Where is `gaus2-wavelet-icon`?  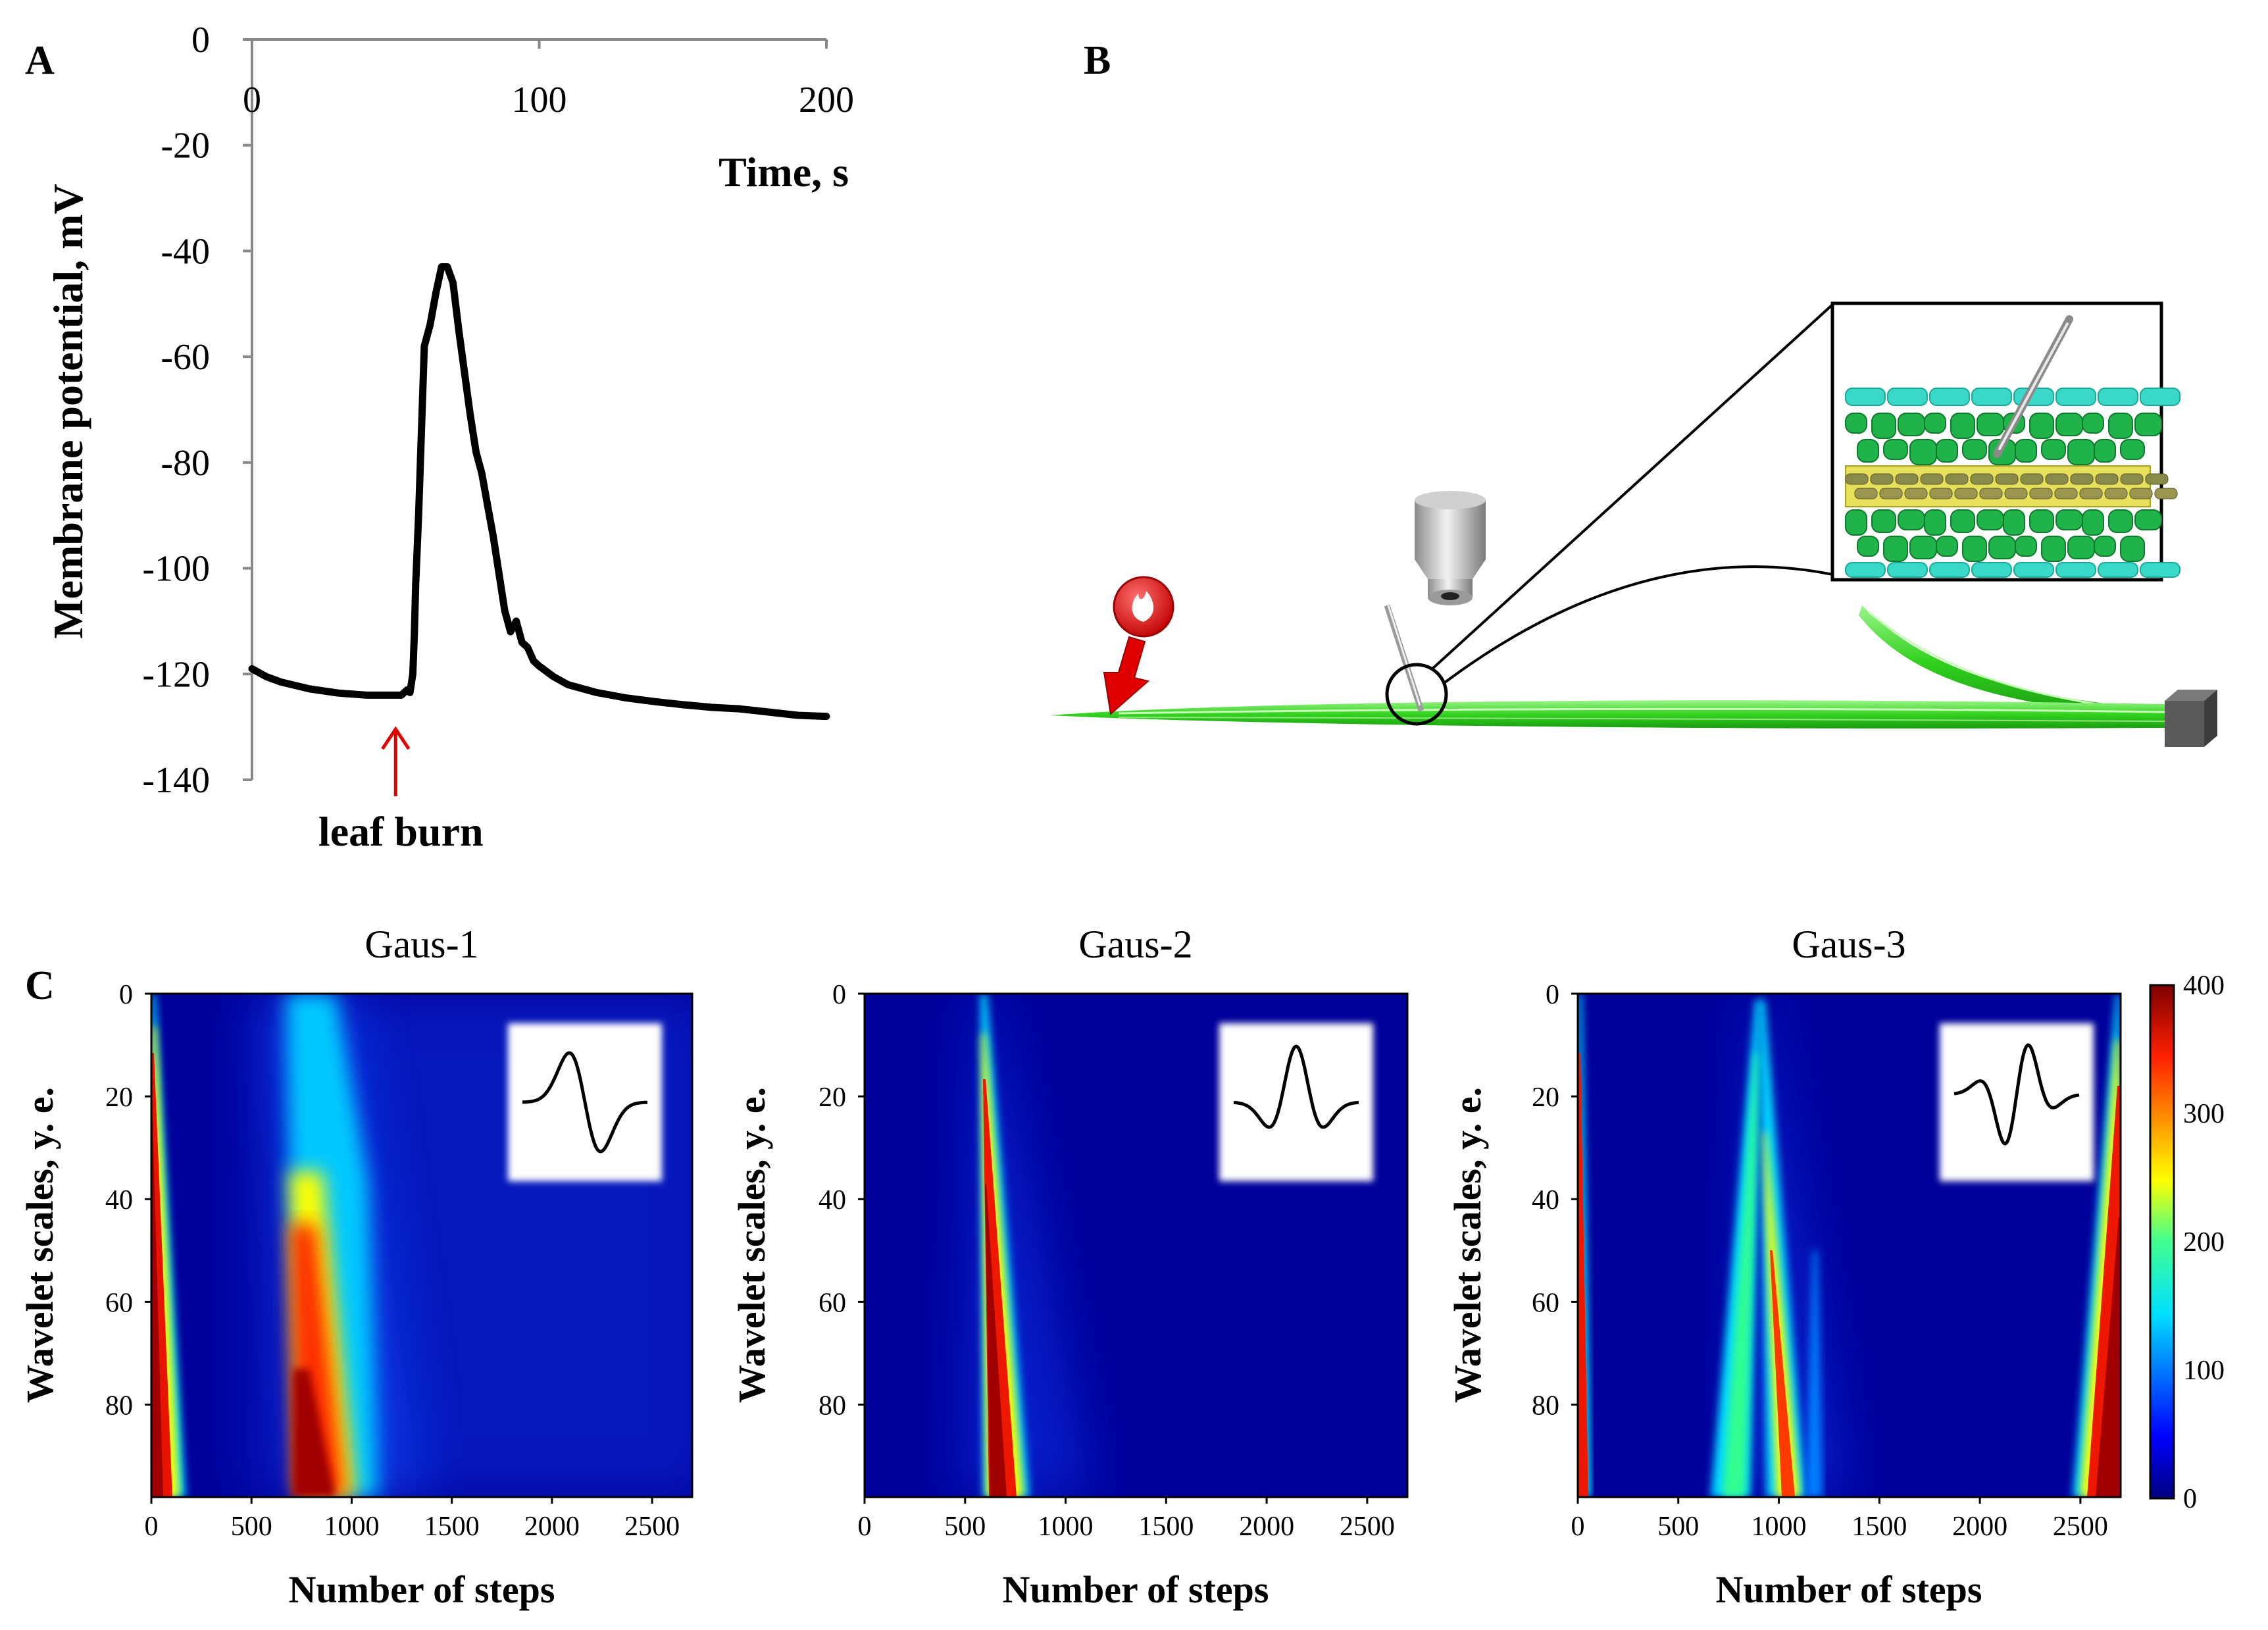
gaus2-wavelet-icon is located at coordinates (1296, 1102).